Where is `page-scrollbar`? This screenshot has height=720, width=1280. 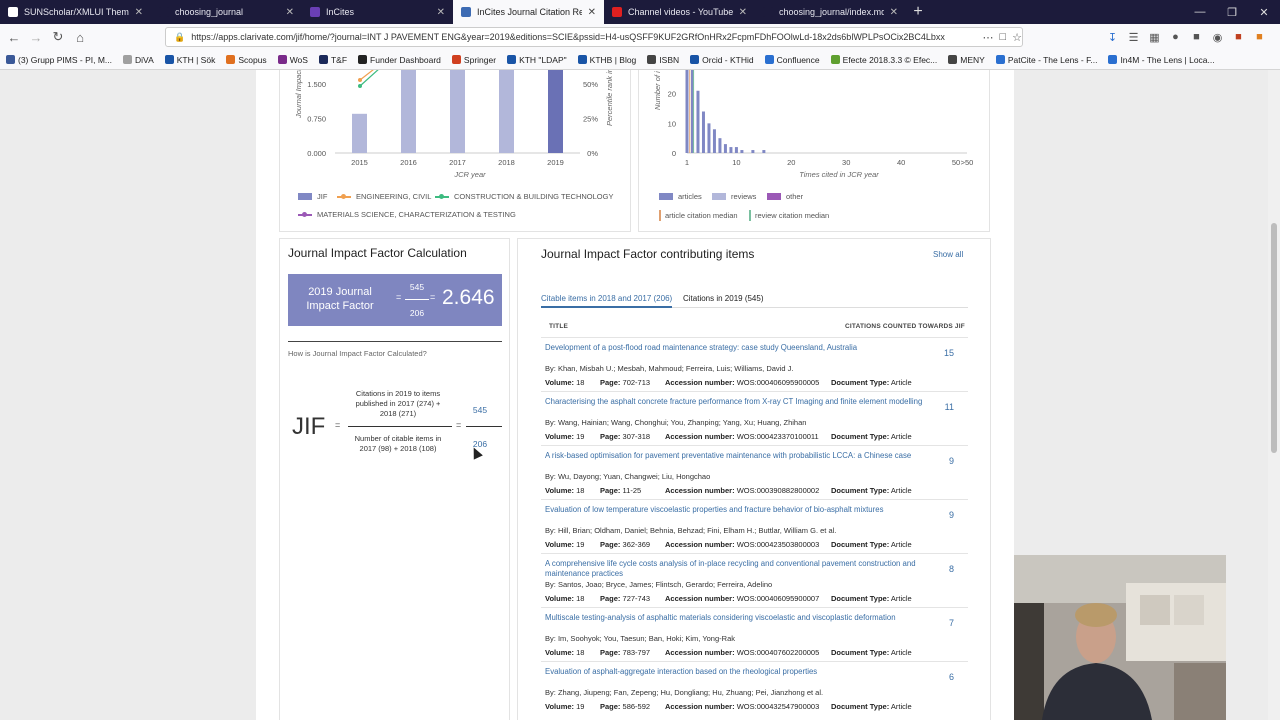
page-scrollbar is located at coordinates (1274, 395).